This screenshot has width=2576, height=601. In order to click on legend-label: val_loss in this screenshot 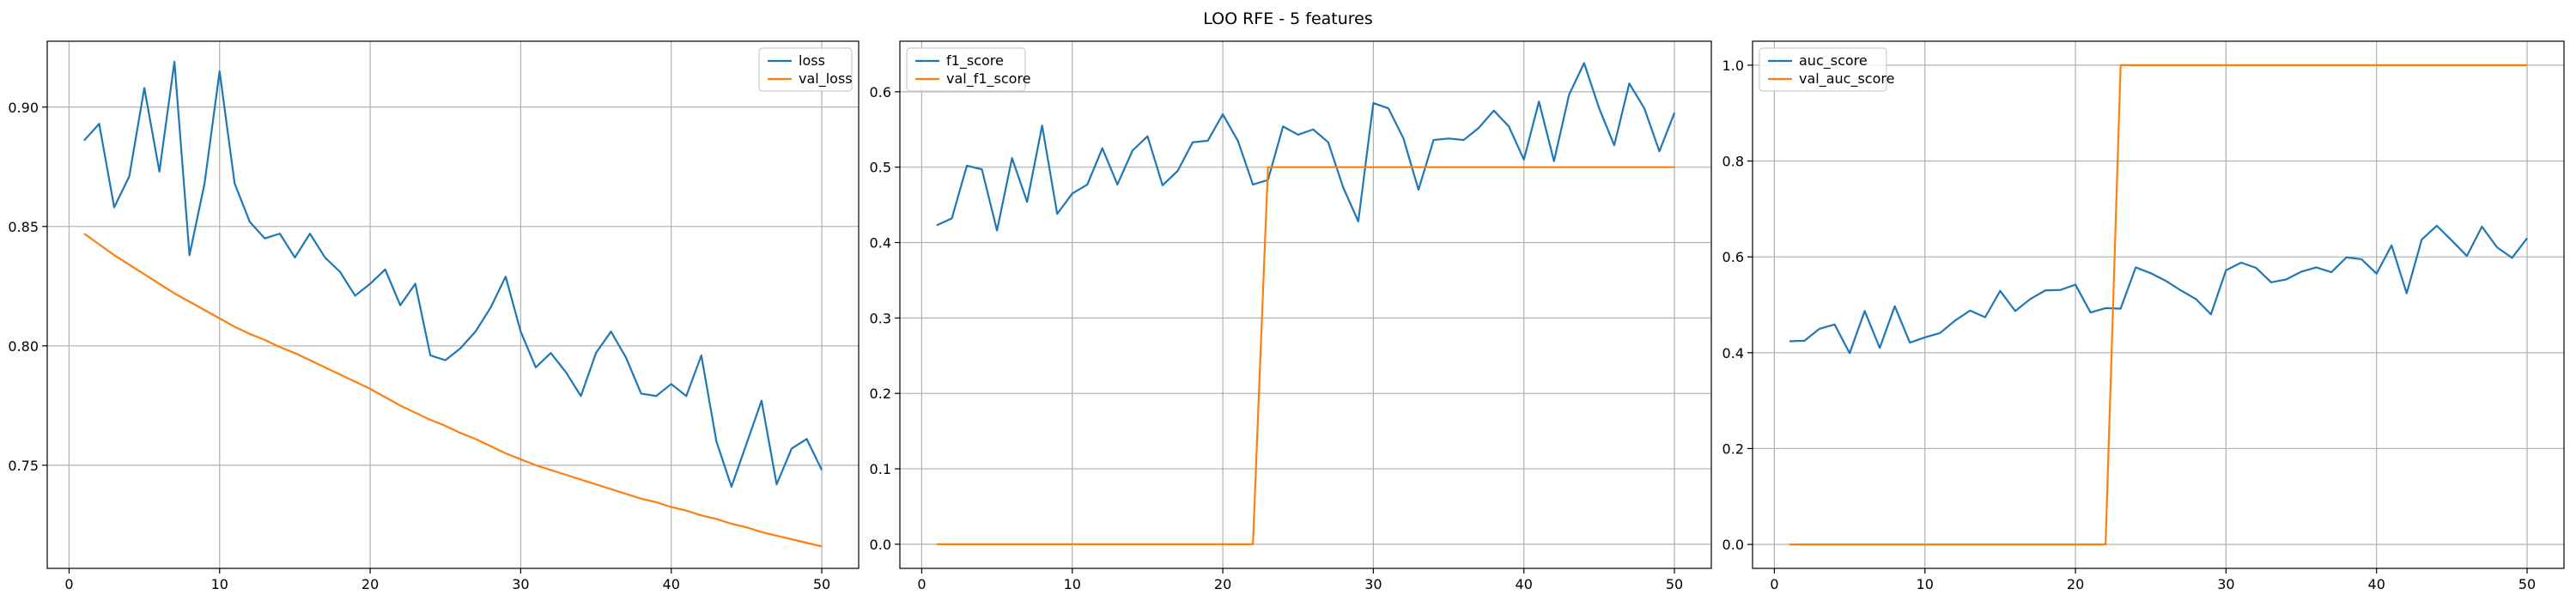, I will do `click(826, 79)`.